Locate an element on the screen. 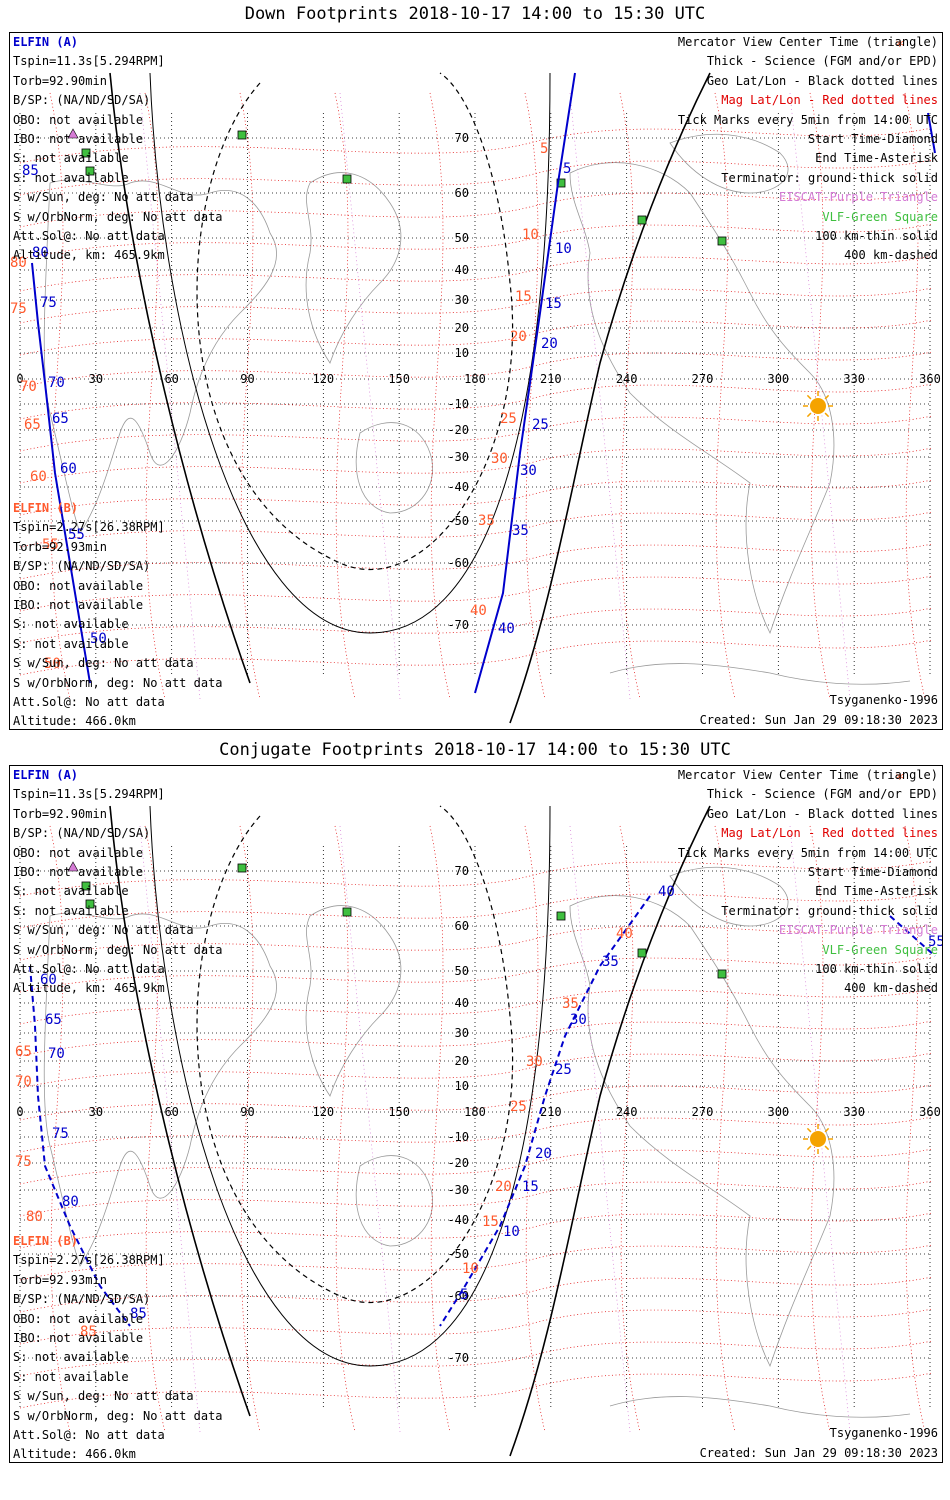 This screenshot has width=950, height=1500. lon-tick-label: 360 is located at coordinates (930, 1112).